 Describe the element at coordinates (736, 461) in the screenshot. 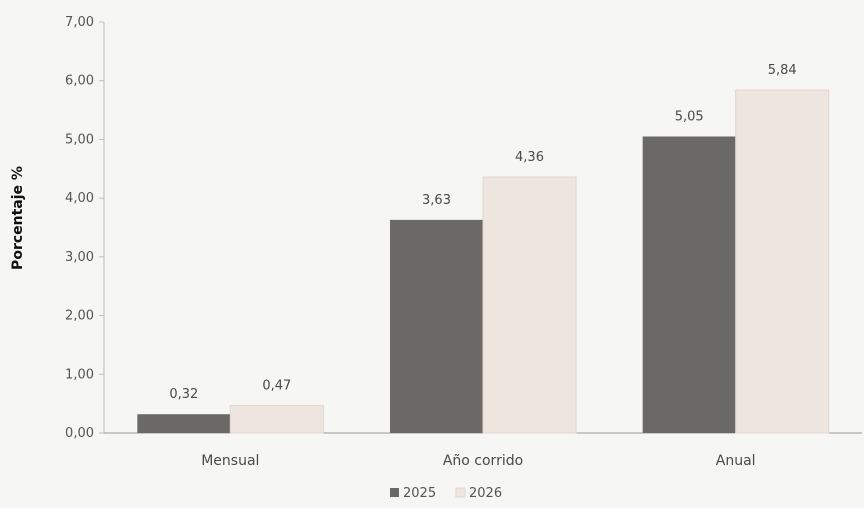

I see `category-label: Anual` at that location.